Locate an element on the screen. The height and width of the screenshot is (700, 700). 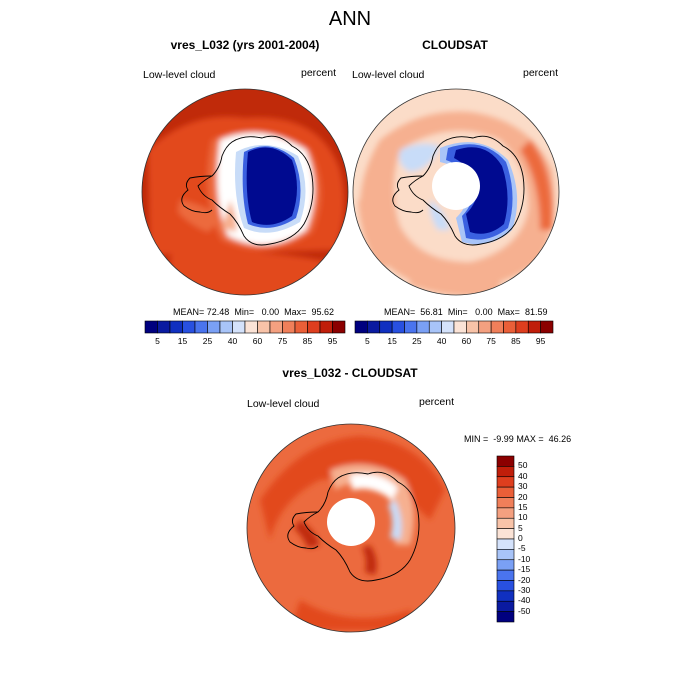
colorbar-tick-label: -30 is located at coordinates (524, 589).